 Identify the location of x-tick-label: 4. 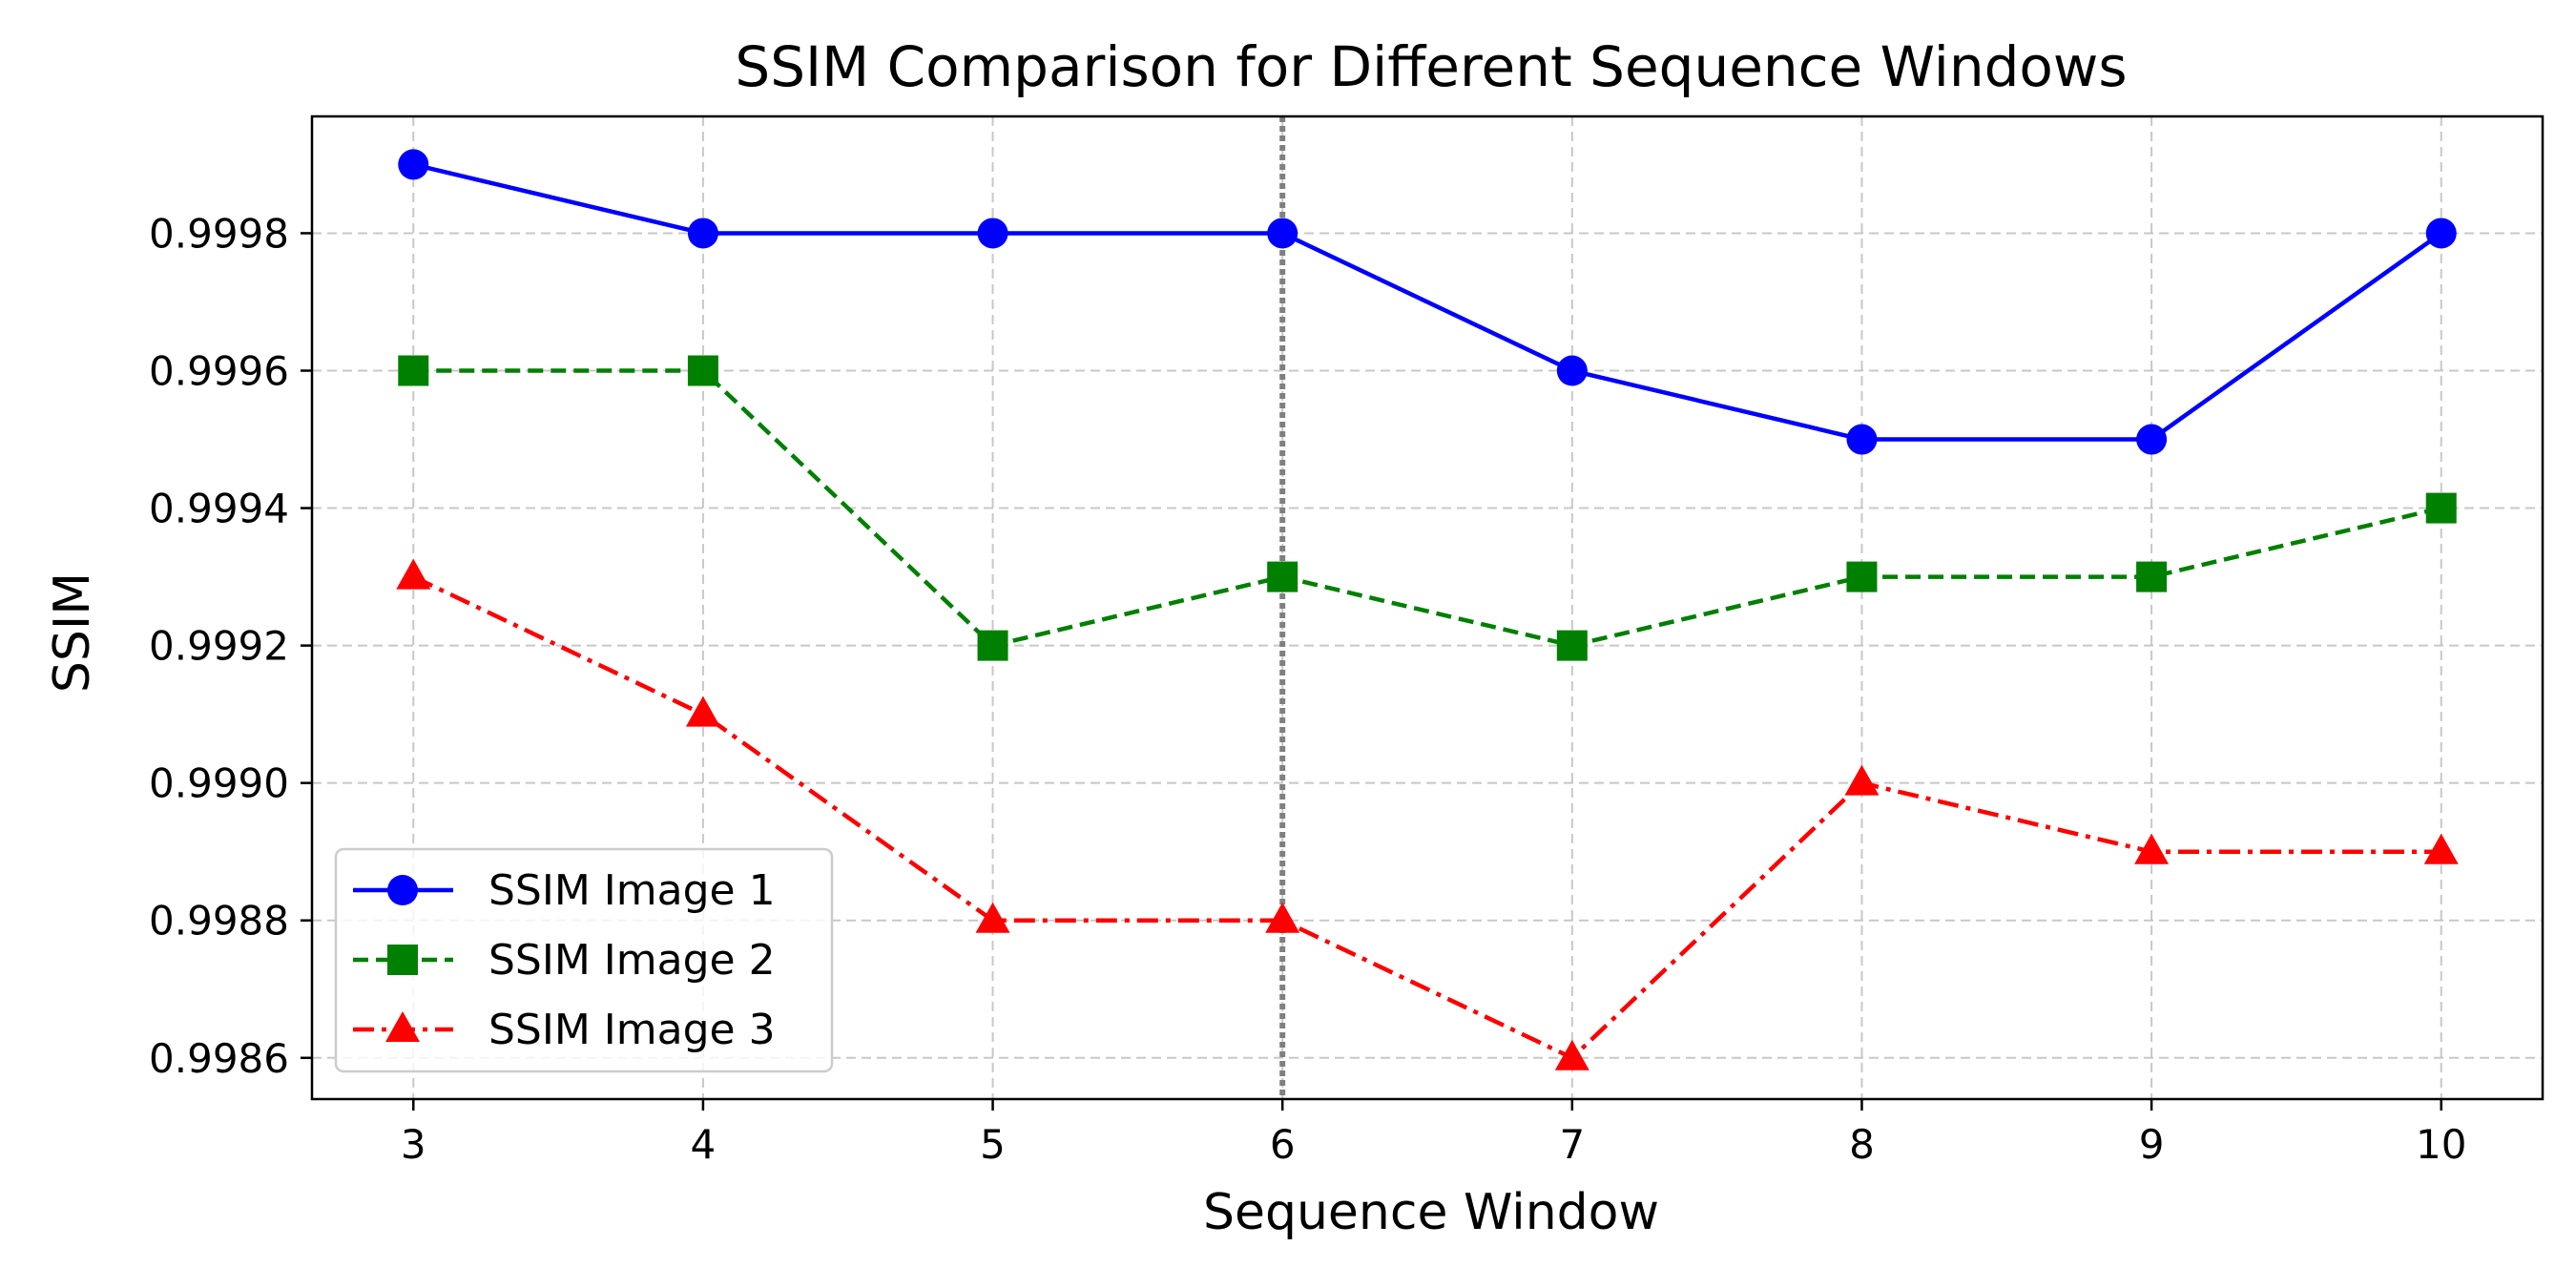
(704, 1144).